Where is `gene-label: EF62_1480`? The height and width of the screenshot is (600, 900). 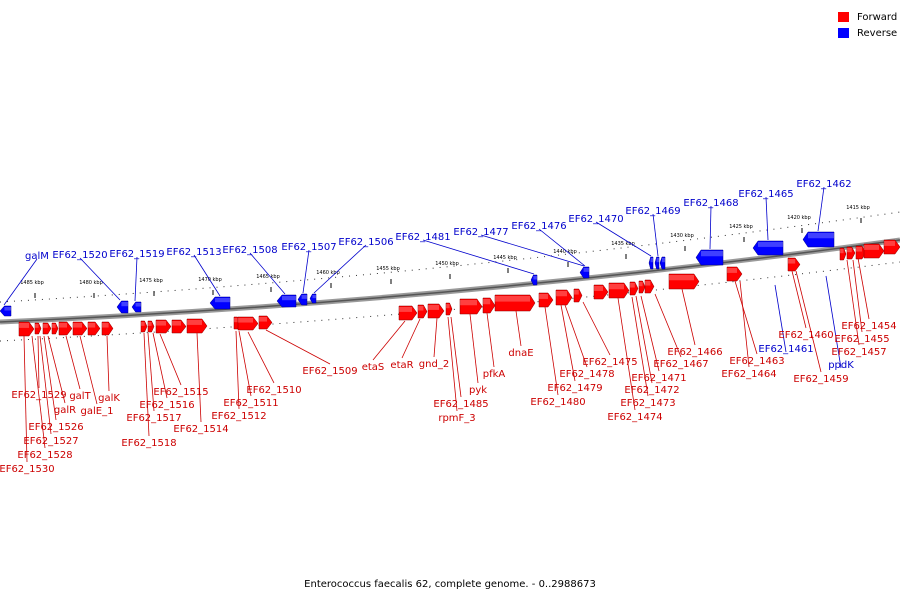 gene-label: EF62_1480 is located at coordinates (557, 402).